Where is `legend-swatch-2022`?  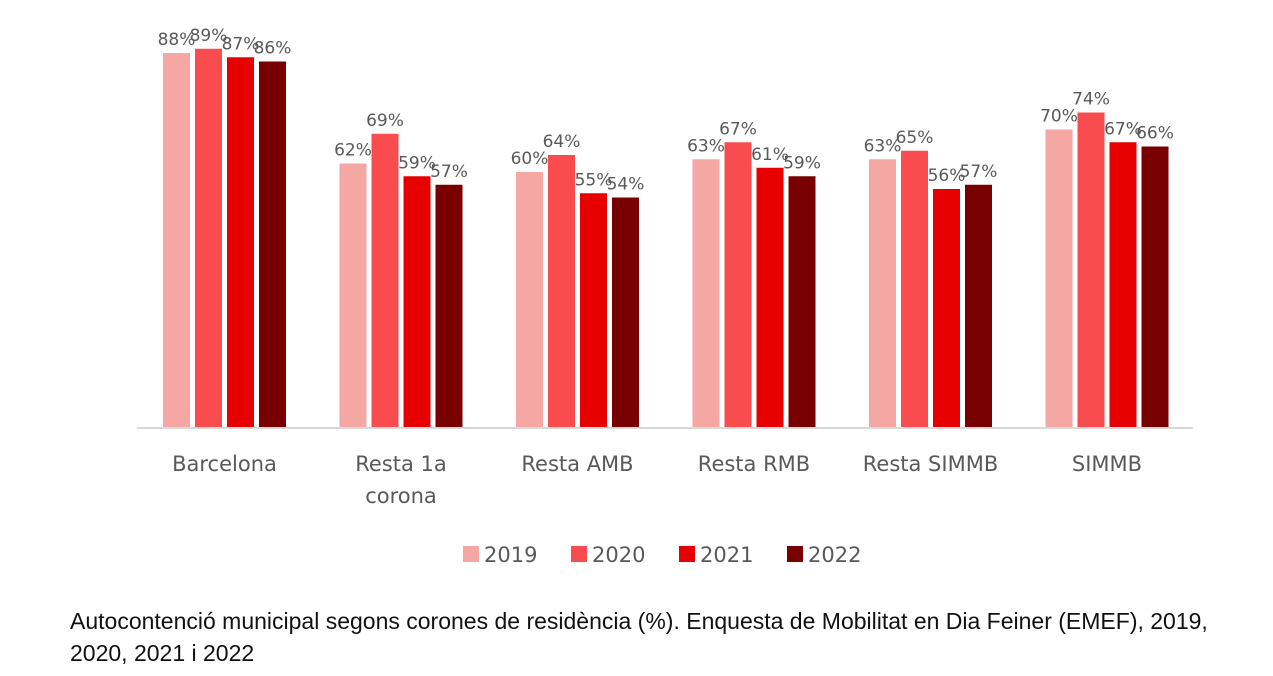
legend-swatch-2022 is located at coordinates (795, 554).